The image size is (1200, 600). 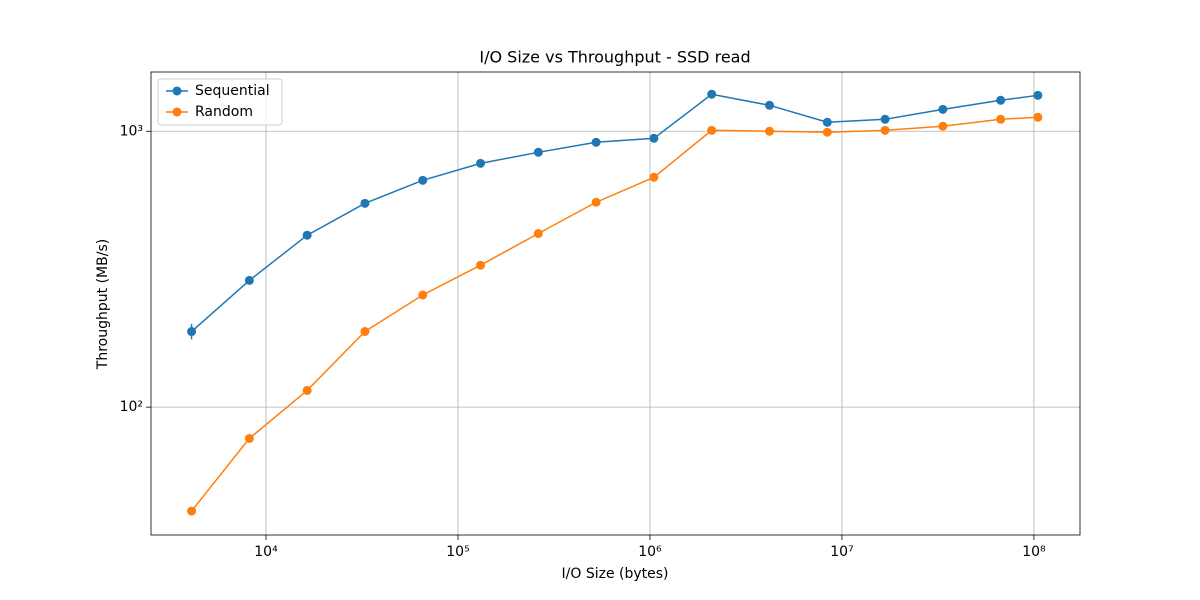 What do you see at coordinates (1034, 552) in the screenshot?
I see `x-tick-label: 10⁸` at bounding box center [1034, 552].